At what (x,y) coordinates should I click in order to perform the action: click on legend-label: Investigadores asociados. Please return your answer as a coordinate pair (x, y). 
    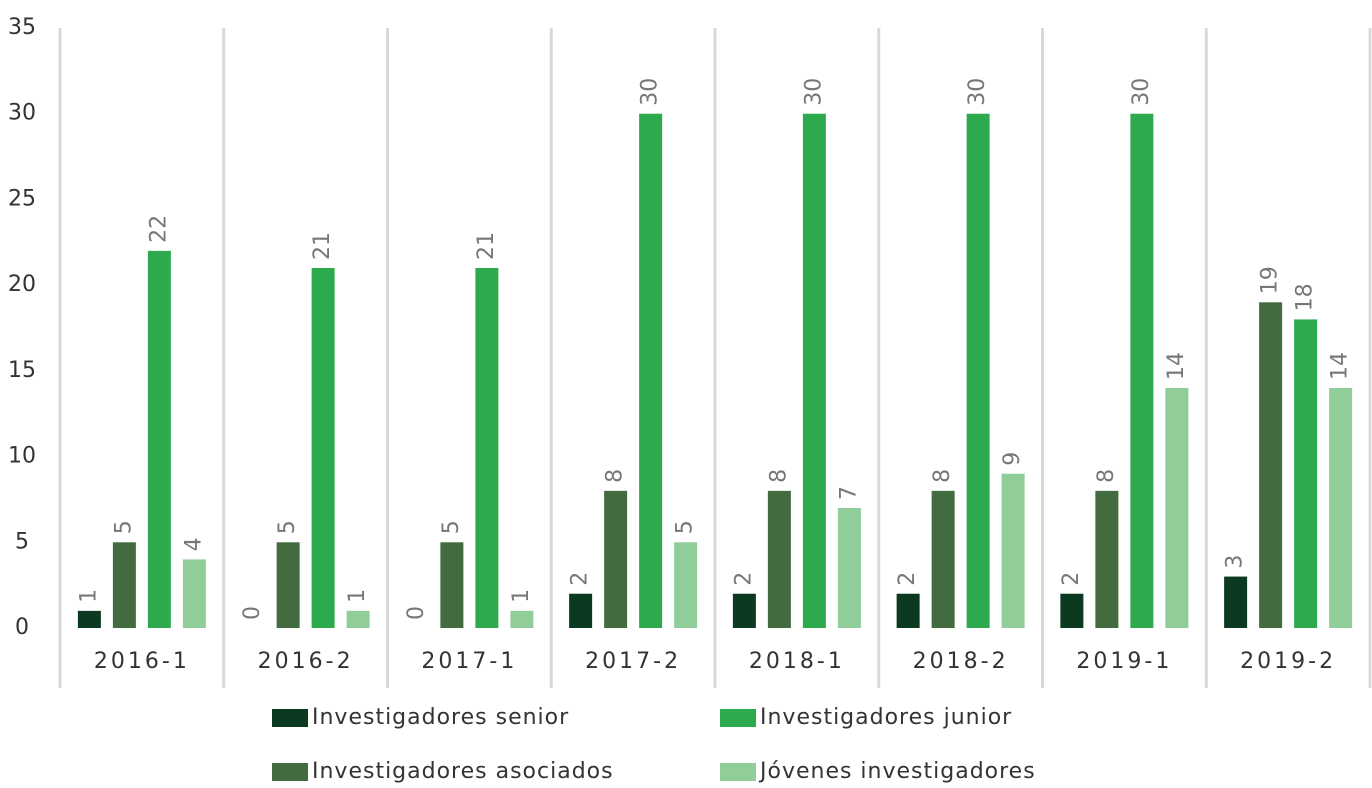
    Looking at the image, I should click on (463, 771).